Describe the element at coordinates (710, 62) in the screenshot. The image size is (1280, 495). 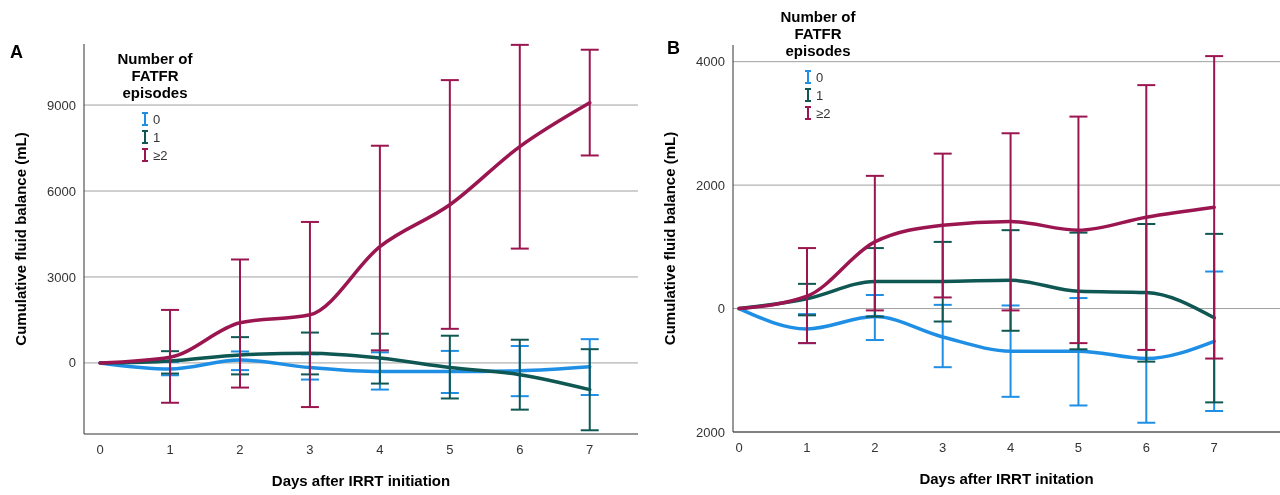
I see `y-tick-label: 4000` at that location.